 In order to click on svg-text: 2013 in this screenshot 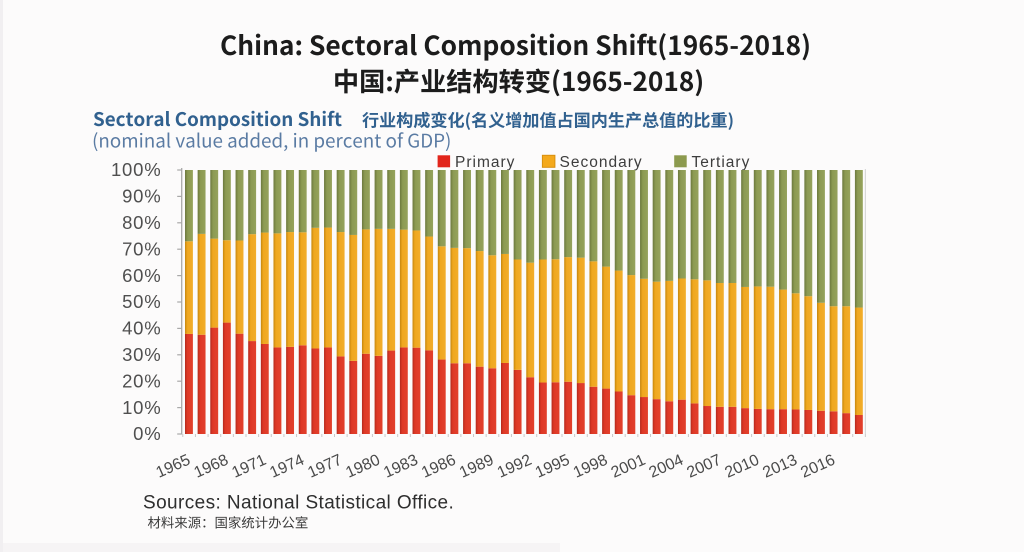, I will do `click(780, 467)`.